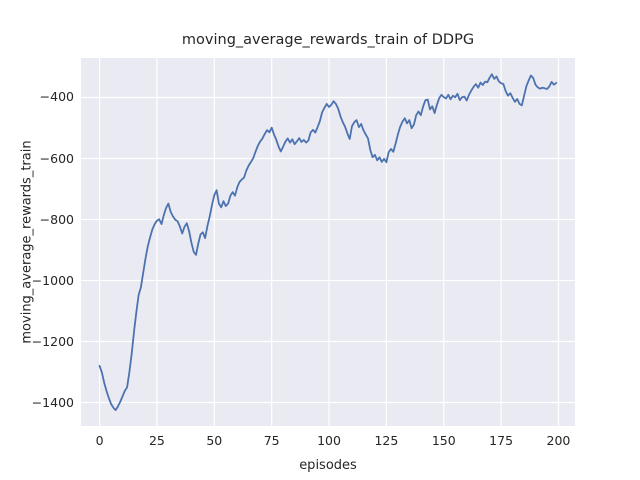 The width and height of the screenshot is (640, 480). Describe the element at coordinates (501, 440) in the screenshot. I see `x-tick-label: 175` at that location.